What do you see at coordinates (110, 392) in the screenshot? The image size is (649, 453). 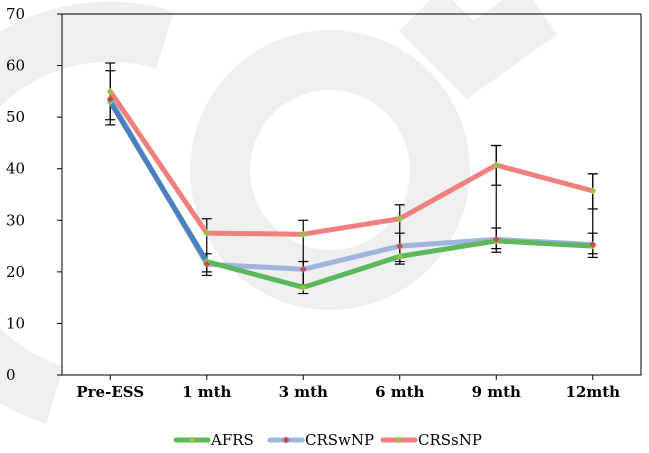 I see `x-category-label: Pre-ESS` at bounding box center [110, 392].